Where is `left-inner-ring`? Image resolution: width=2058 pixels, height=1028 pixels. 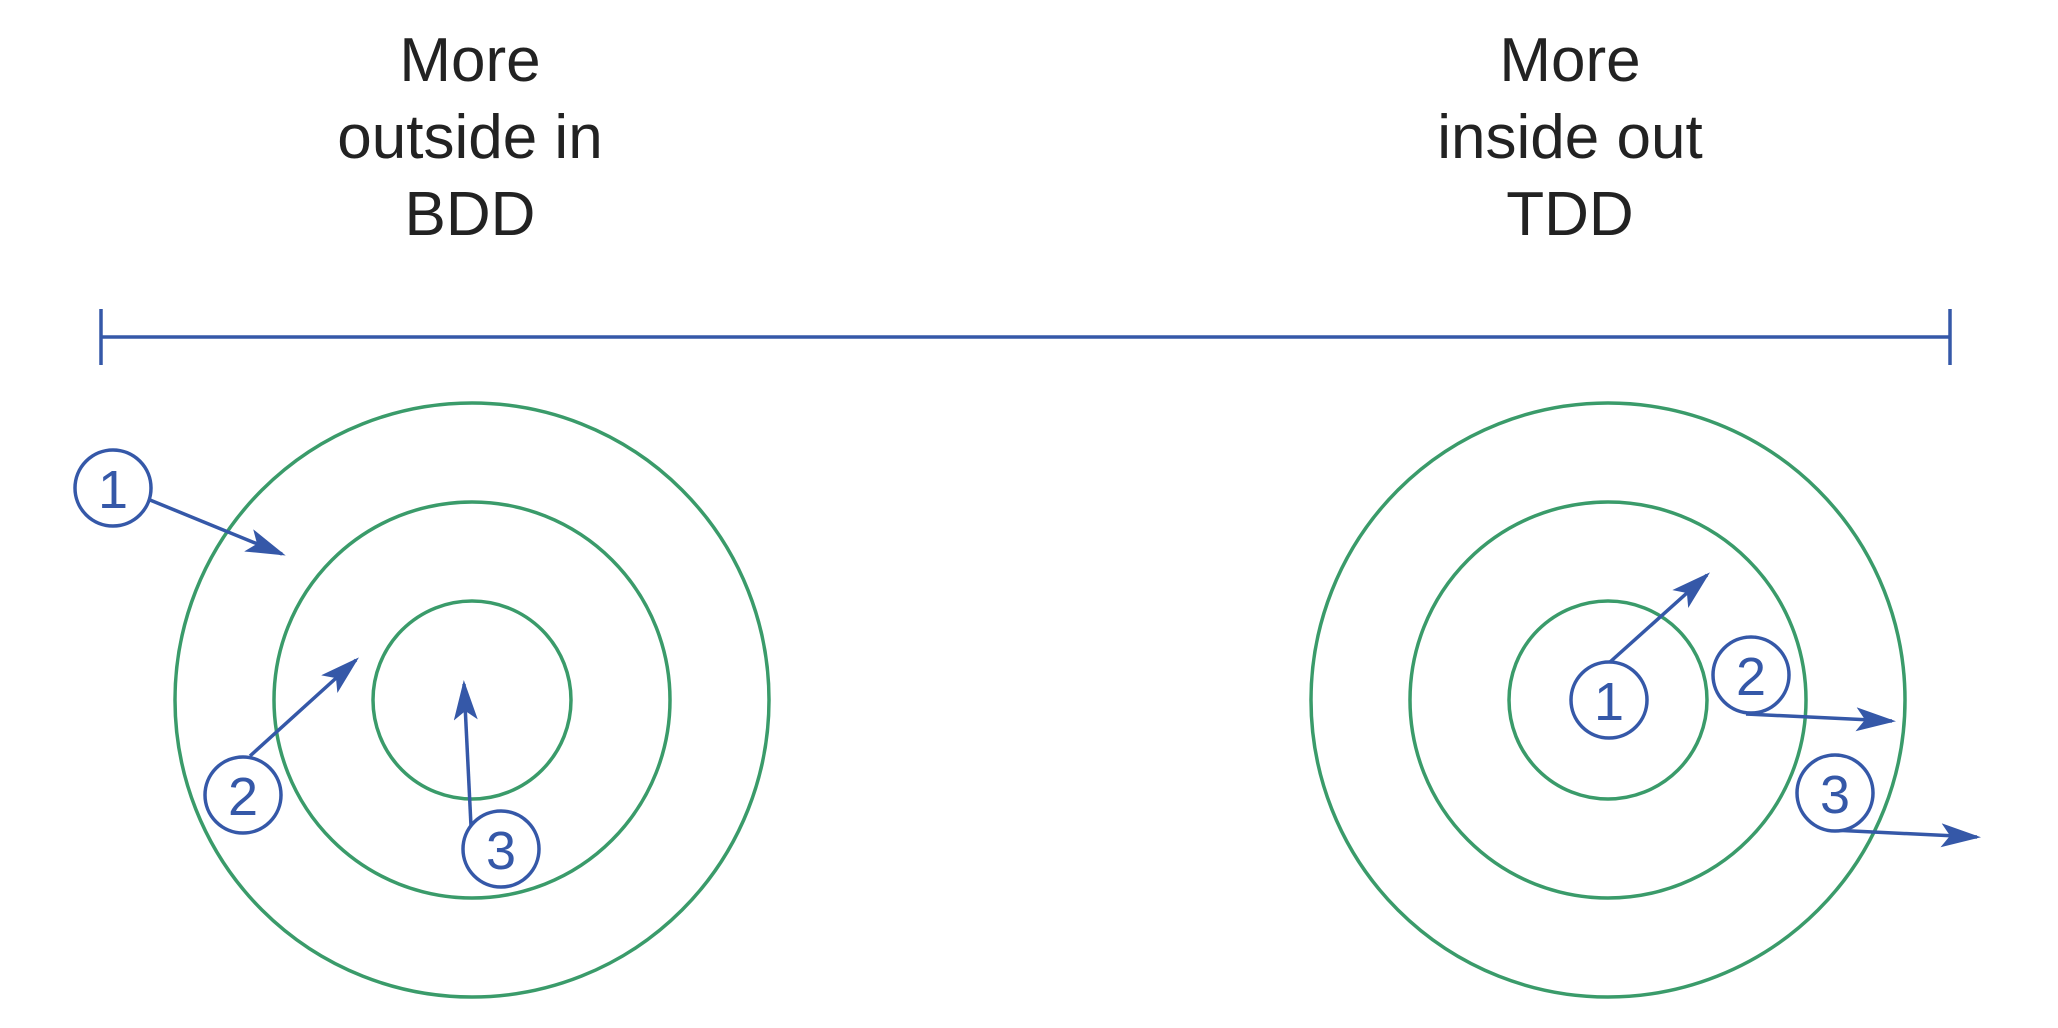 left-inner-ring is located at coordinates (472, 700).